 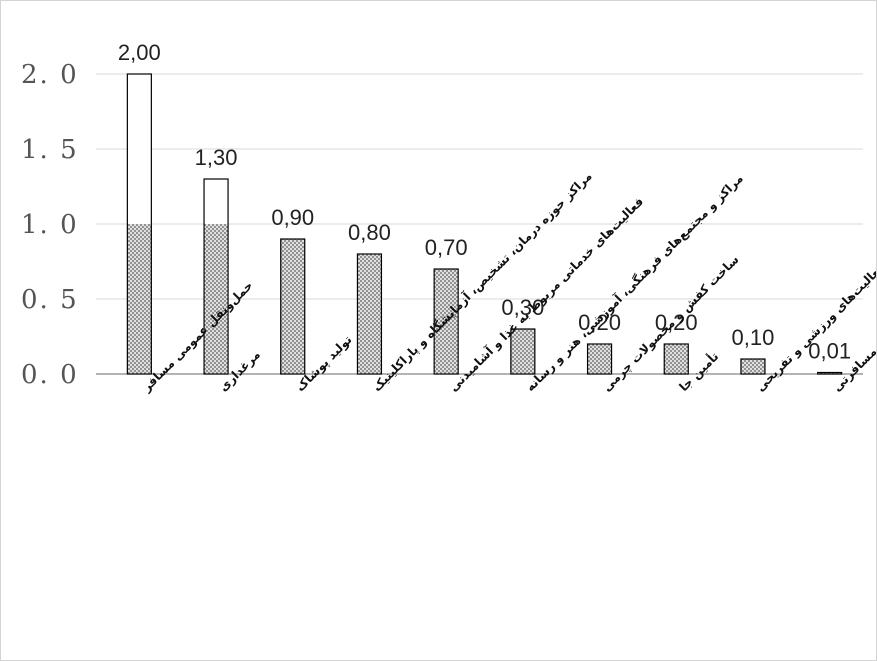 What do you see at coordinates (829, 351) in the screenshot?
I see `data-label: 0,01` at bounding box center [829, 351].